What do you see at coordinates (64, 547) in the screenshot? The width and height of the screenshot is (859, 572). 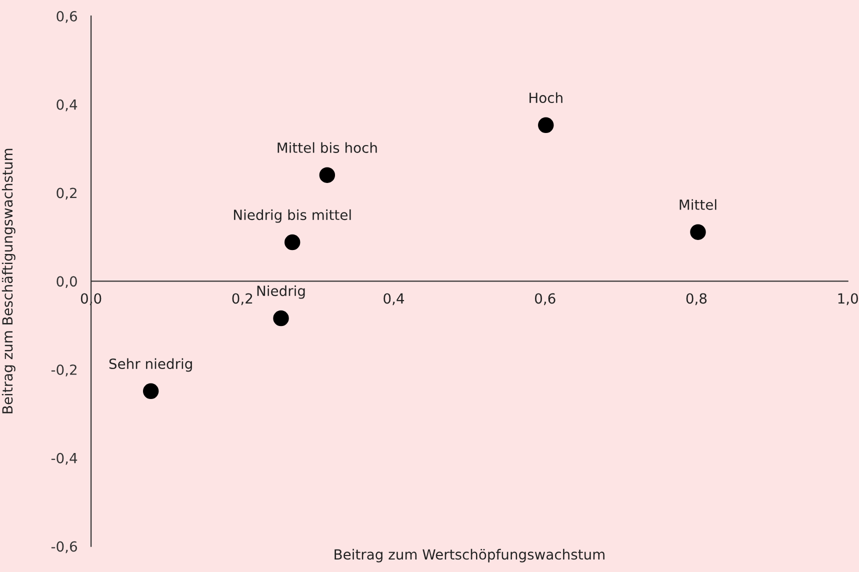 I see `y-tick-label: -0,6` at bounding box center [64, 547].